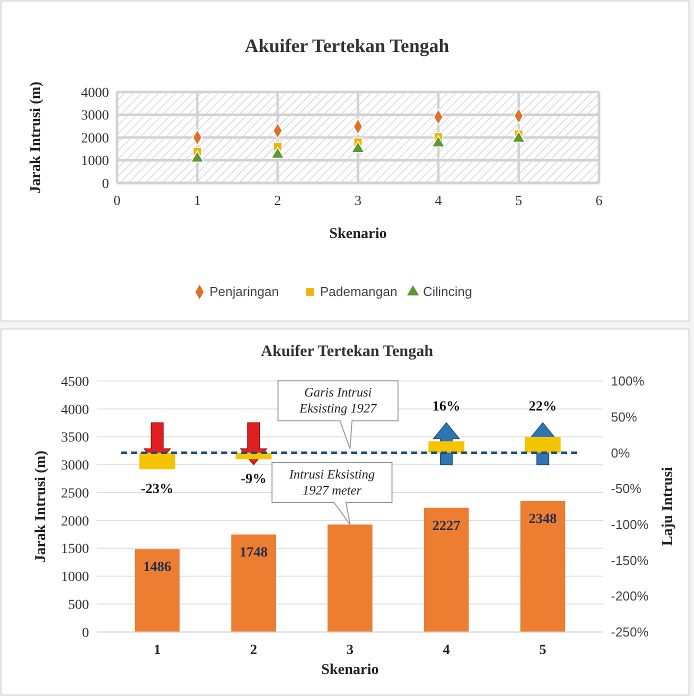 This screenshot has width=694, height=696. I want to click on y2-tick-label: -100%, so click(630, 524).